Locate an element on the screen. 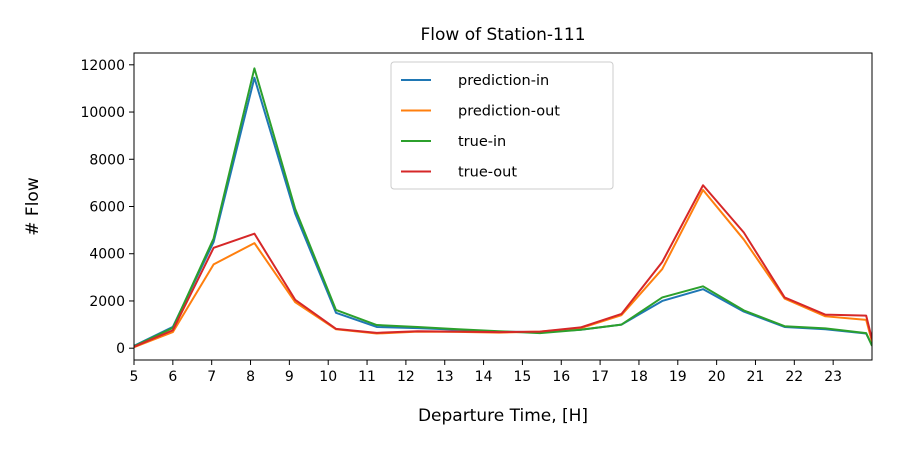 Image resolution: width=900 pixels, height=450 pixels. y-tick-label: 10000 is located at coordinates (102, 113).